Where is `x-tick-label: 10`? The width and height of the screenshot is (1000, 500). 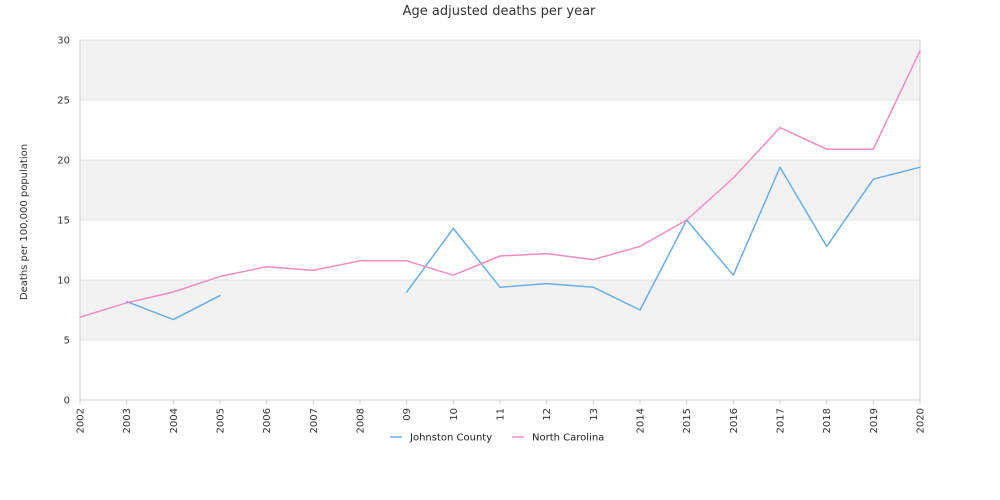
x-tick-label: 10 is located at coordinates (454, 414).